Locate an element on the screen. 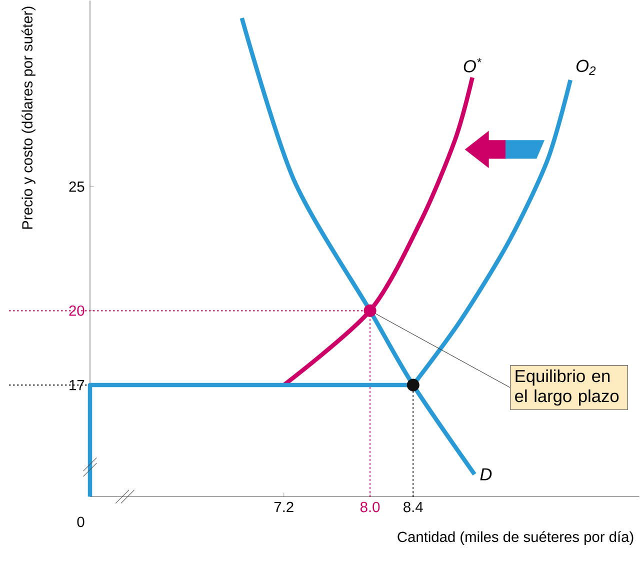  series-label: O$^{*}$ is located at coordinates (473, 65).